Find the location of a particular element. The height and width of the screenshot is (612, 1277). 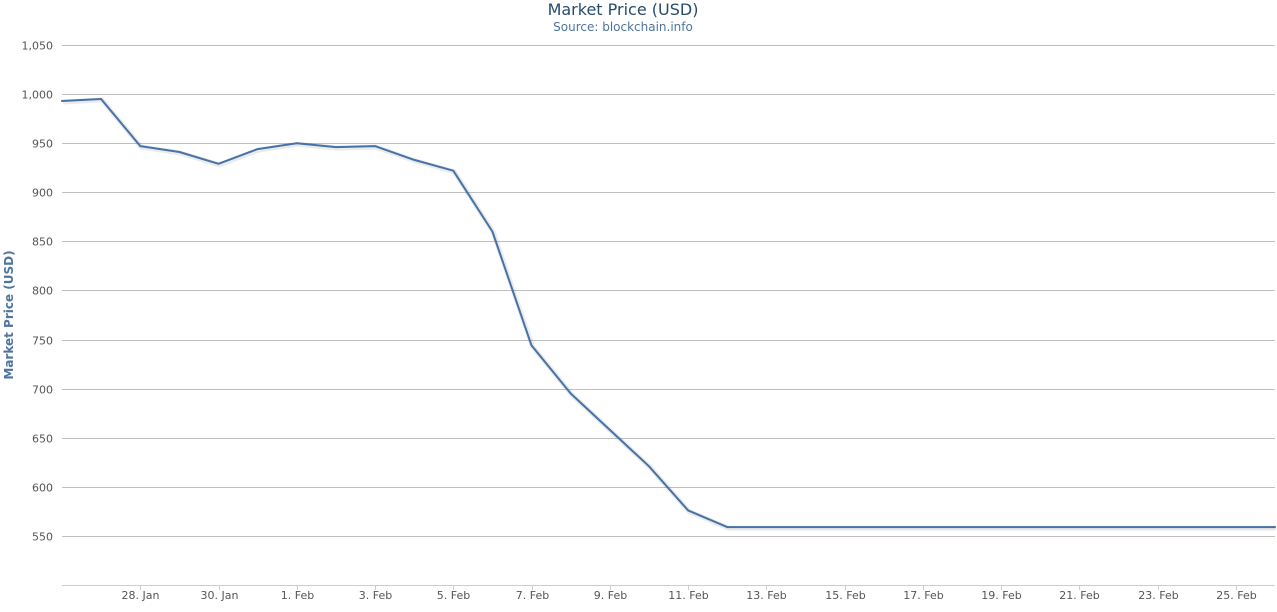

x-tick-label: 7. Feb is located at coordinates (532, 595).